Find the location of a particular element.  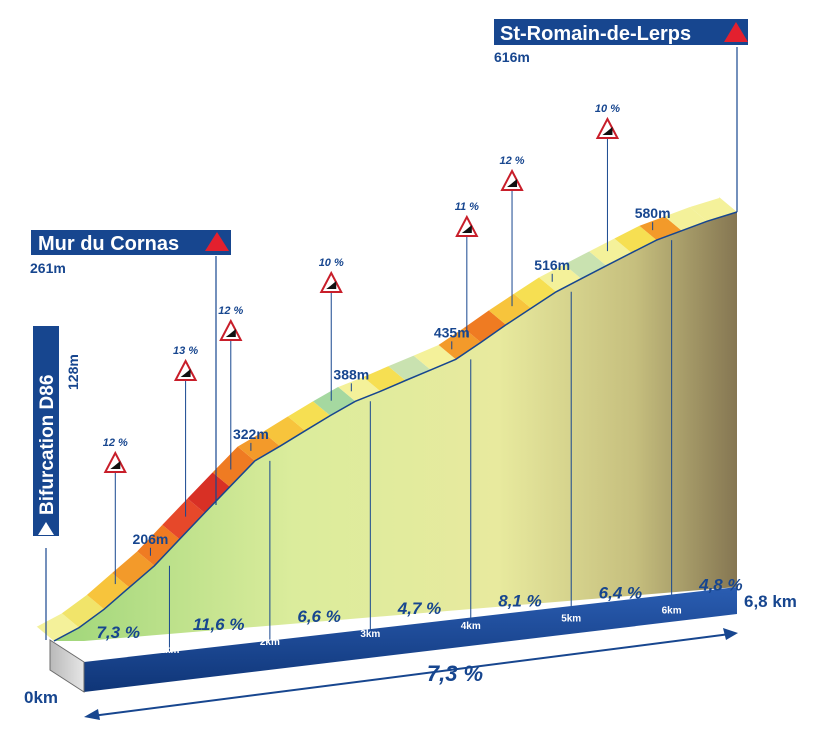

max-gradient-label: 13 % is located at coordinates (185, 351).